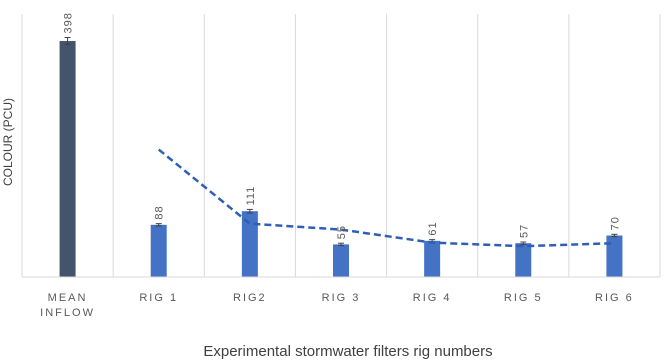 This screenshot has height=364, width=664. Describe the element at coordinates (68, 298) in the screenshot. I see `x-tick-label: MEAN` at that location.